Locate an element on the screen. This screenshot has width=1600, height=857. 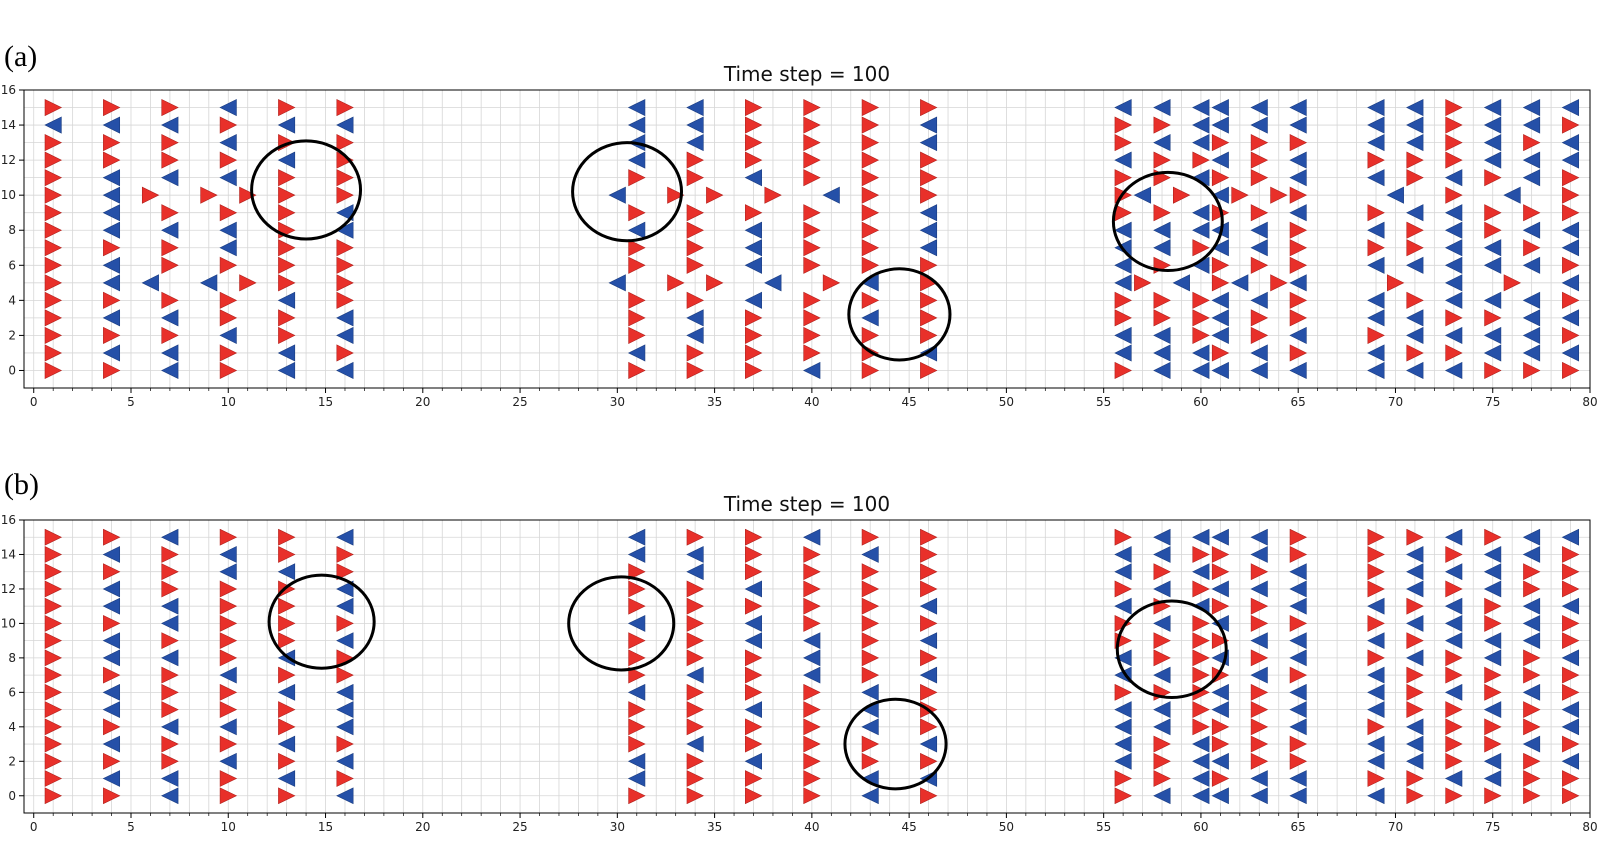
y-tick-label: 6 is located at coordinates (12, 265).